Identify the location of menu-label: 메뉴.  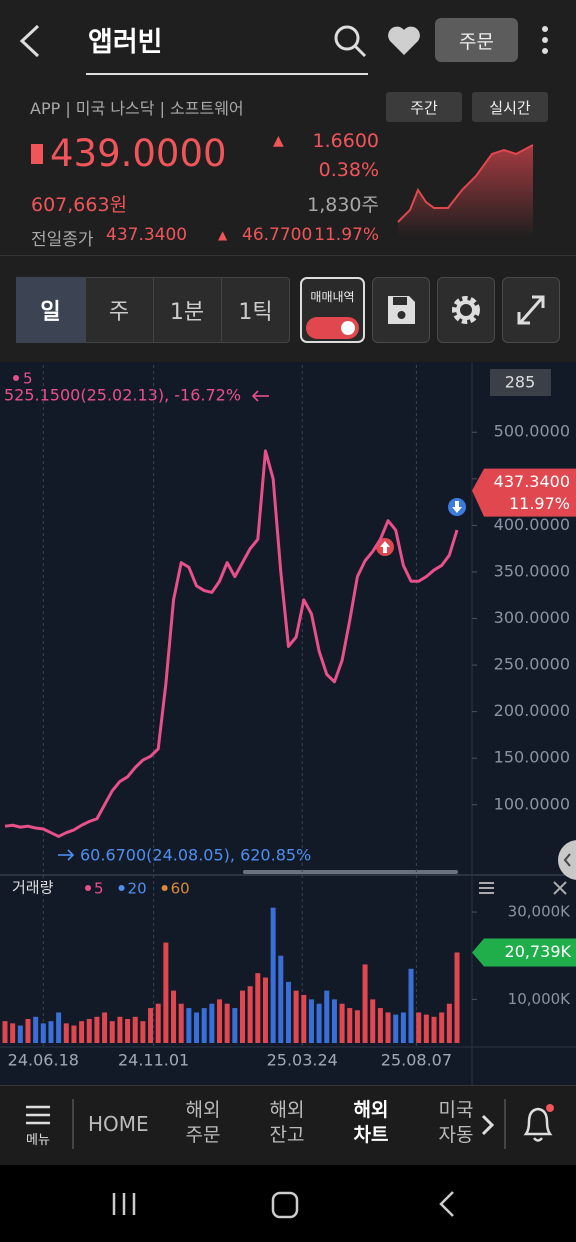
(38, 1140).